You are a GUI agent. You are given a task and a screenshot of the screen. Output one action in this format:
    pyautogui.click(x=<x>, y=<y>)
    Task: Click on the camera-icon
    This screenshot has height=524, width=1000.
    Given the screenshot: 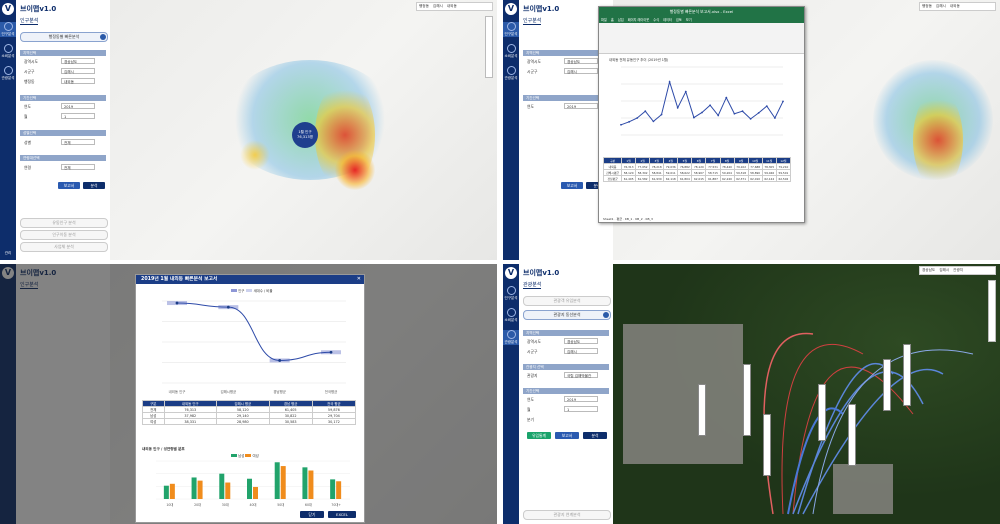 What is the action you would take?
    pyautogui.click(x=511, y=70)
    